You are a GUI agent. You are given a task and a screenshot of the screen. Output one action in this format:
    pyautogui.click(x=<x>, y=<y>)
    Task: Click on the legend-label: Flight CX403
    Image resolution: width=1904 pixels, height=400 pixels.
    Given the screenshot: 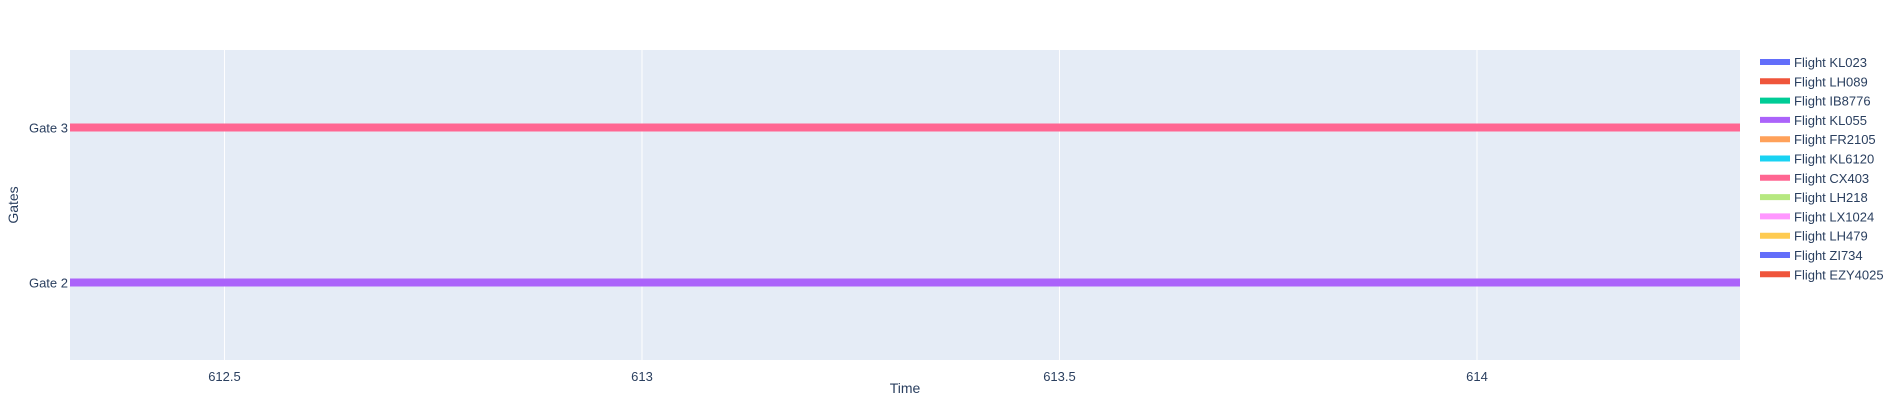 What is the action you would take?
    pyautogui.click(x=1831, y=178)
    